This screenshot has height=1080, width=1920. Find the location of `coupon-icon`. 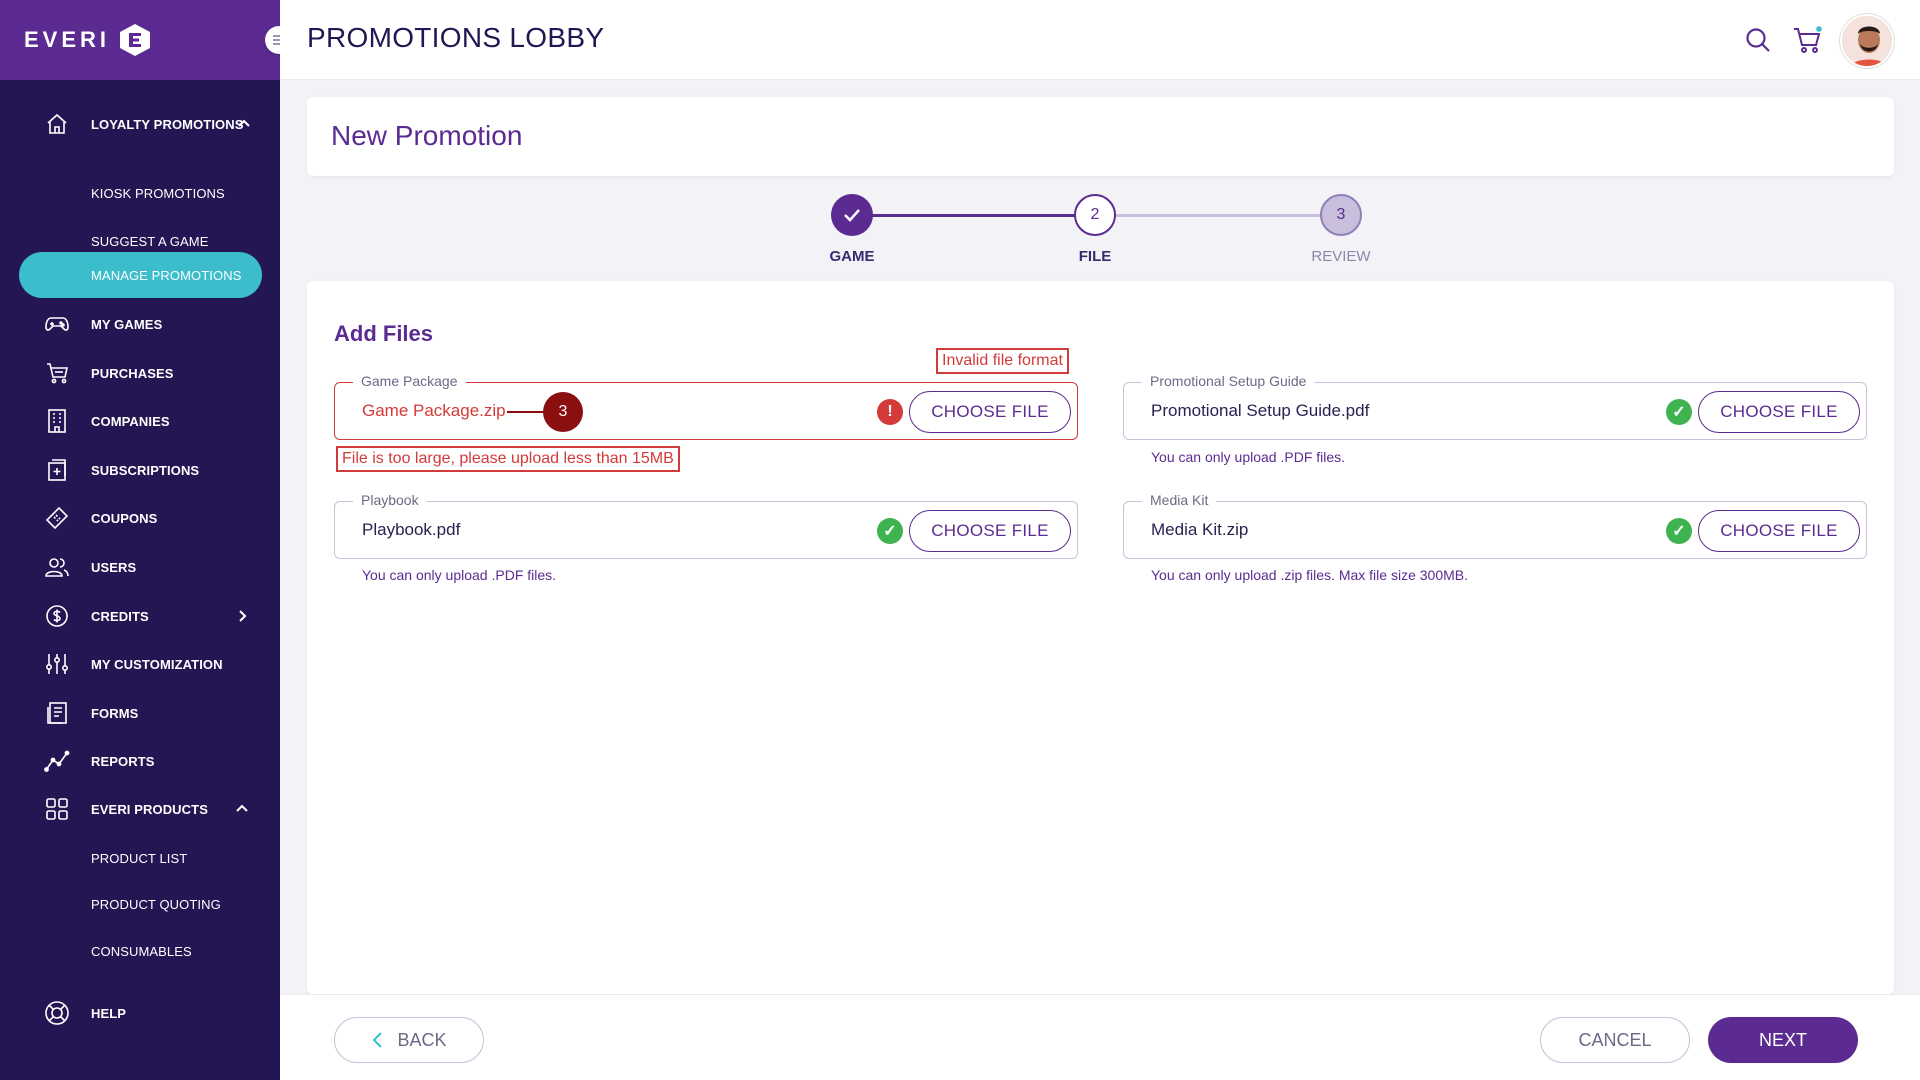

coupon-icon is located at coordinates (57, 518).